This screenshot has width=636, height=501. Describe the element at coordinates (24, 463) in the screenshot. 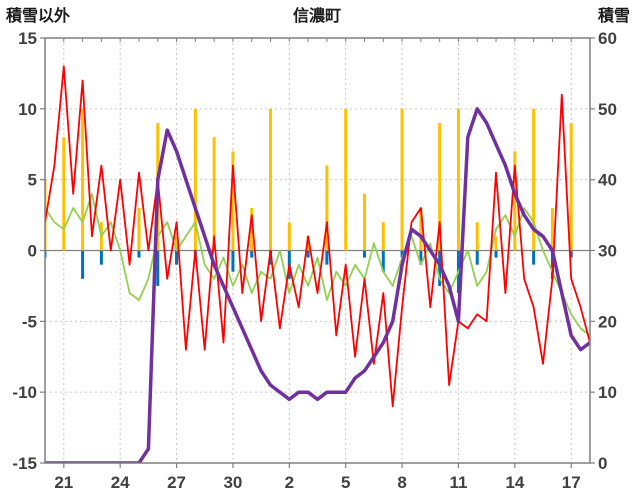

I see `left-tick-label: -15` at that location.